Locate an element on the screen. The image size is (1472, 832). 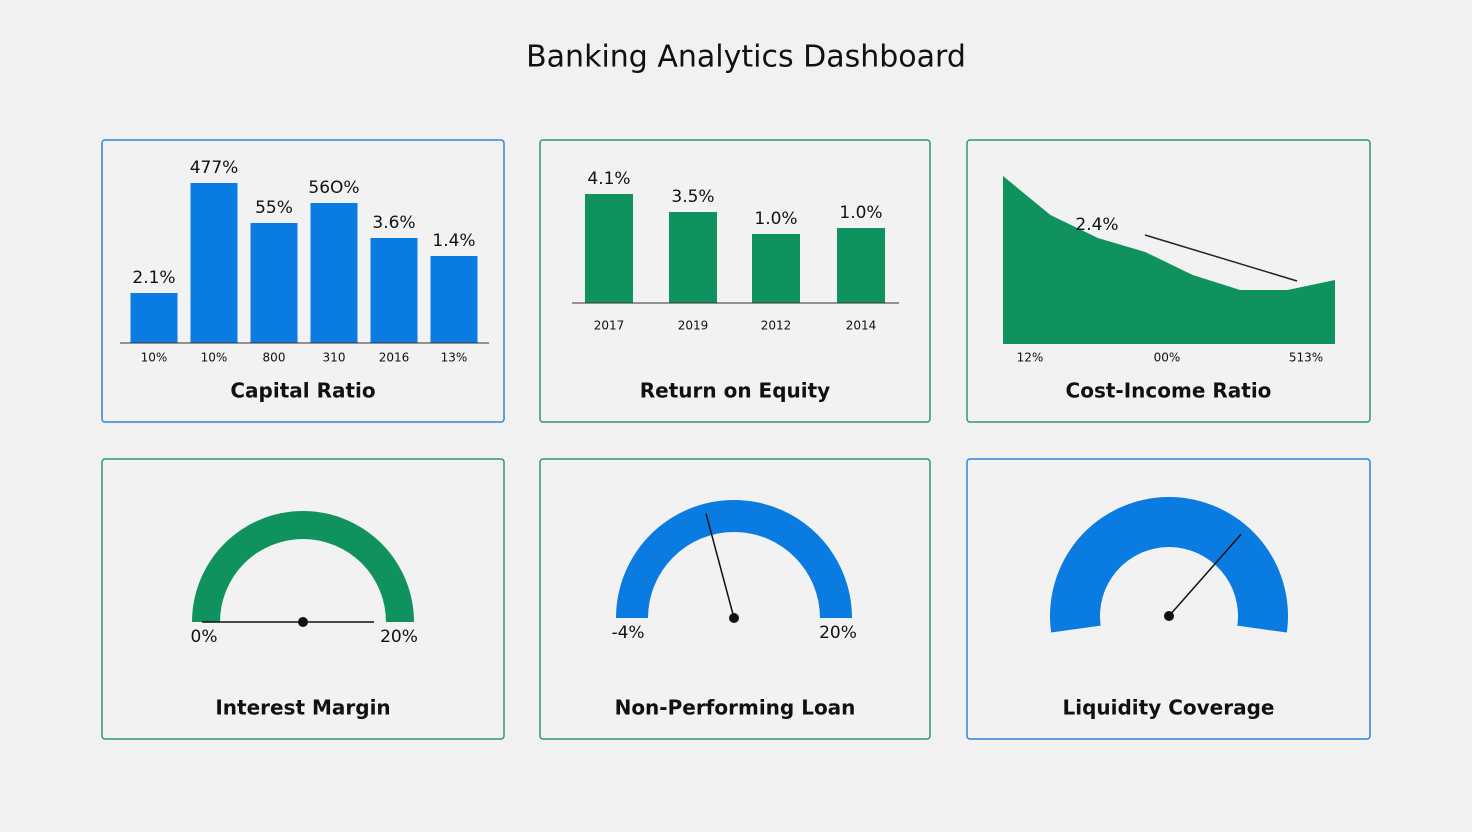
value-label: 56O% is located at coordinates (333, 188).